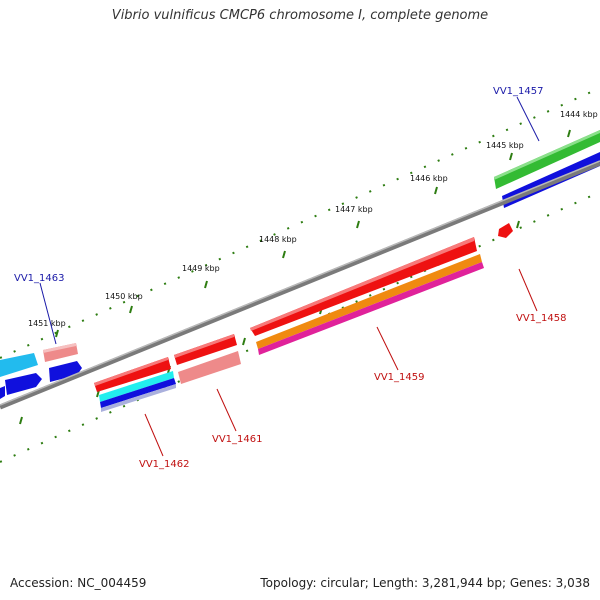 The image size is (600, 600). I want to click on accession-text: Accession: NC_004459, so click(78, 583).